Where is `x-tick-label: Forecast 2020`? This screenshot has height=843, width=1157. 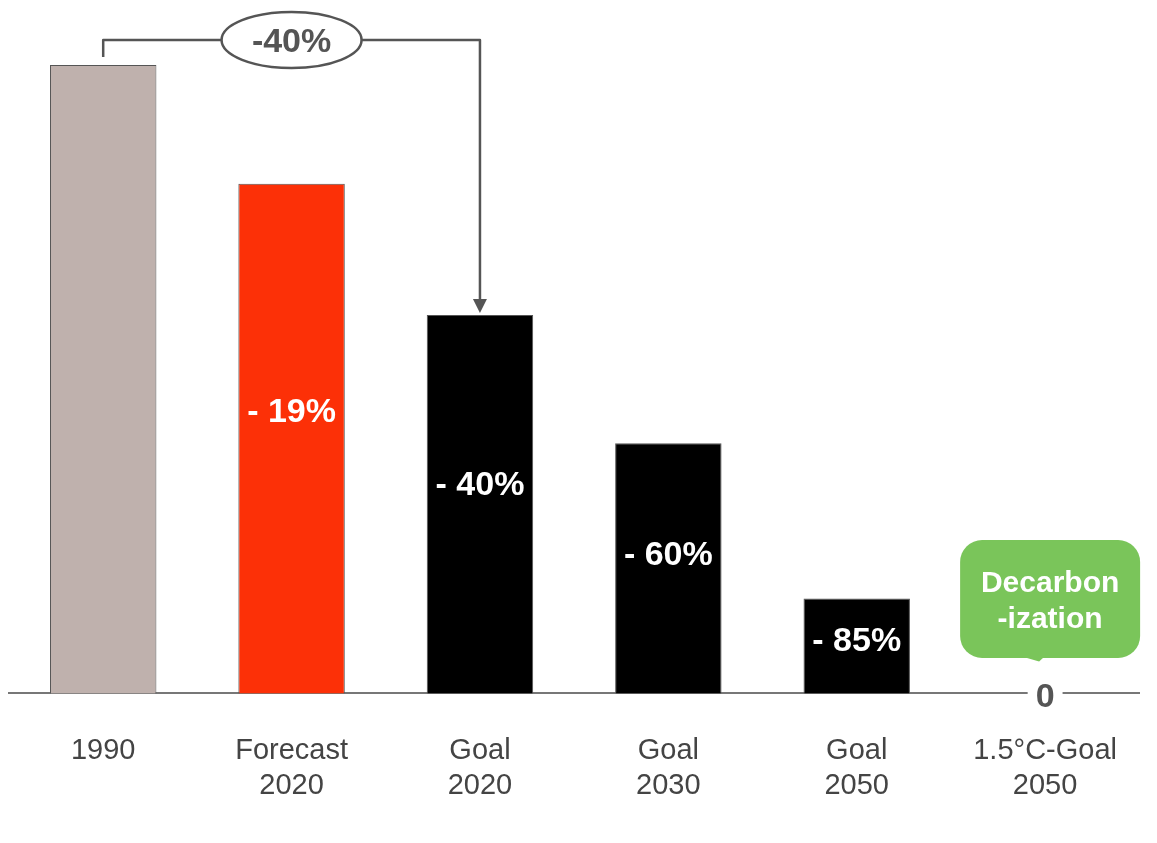
x-tick-label: Forecast 2020 is located at coordinates (291, 766).